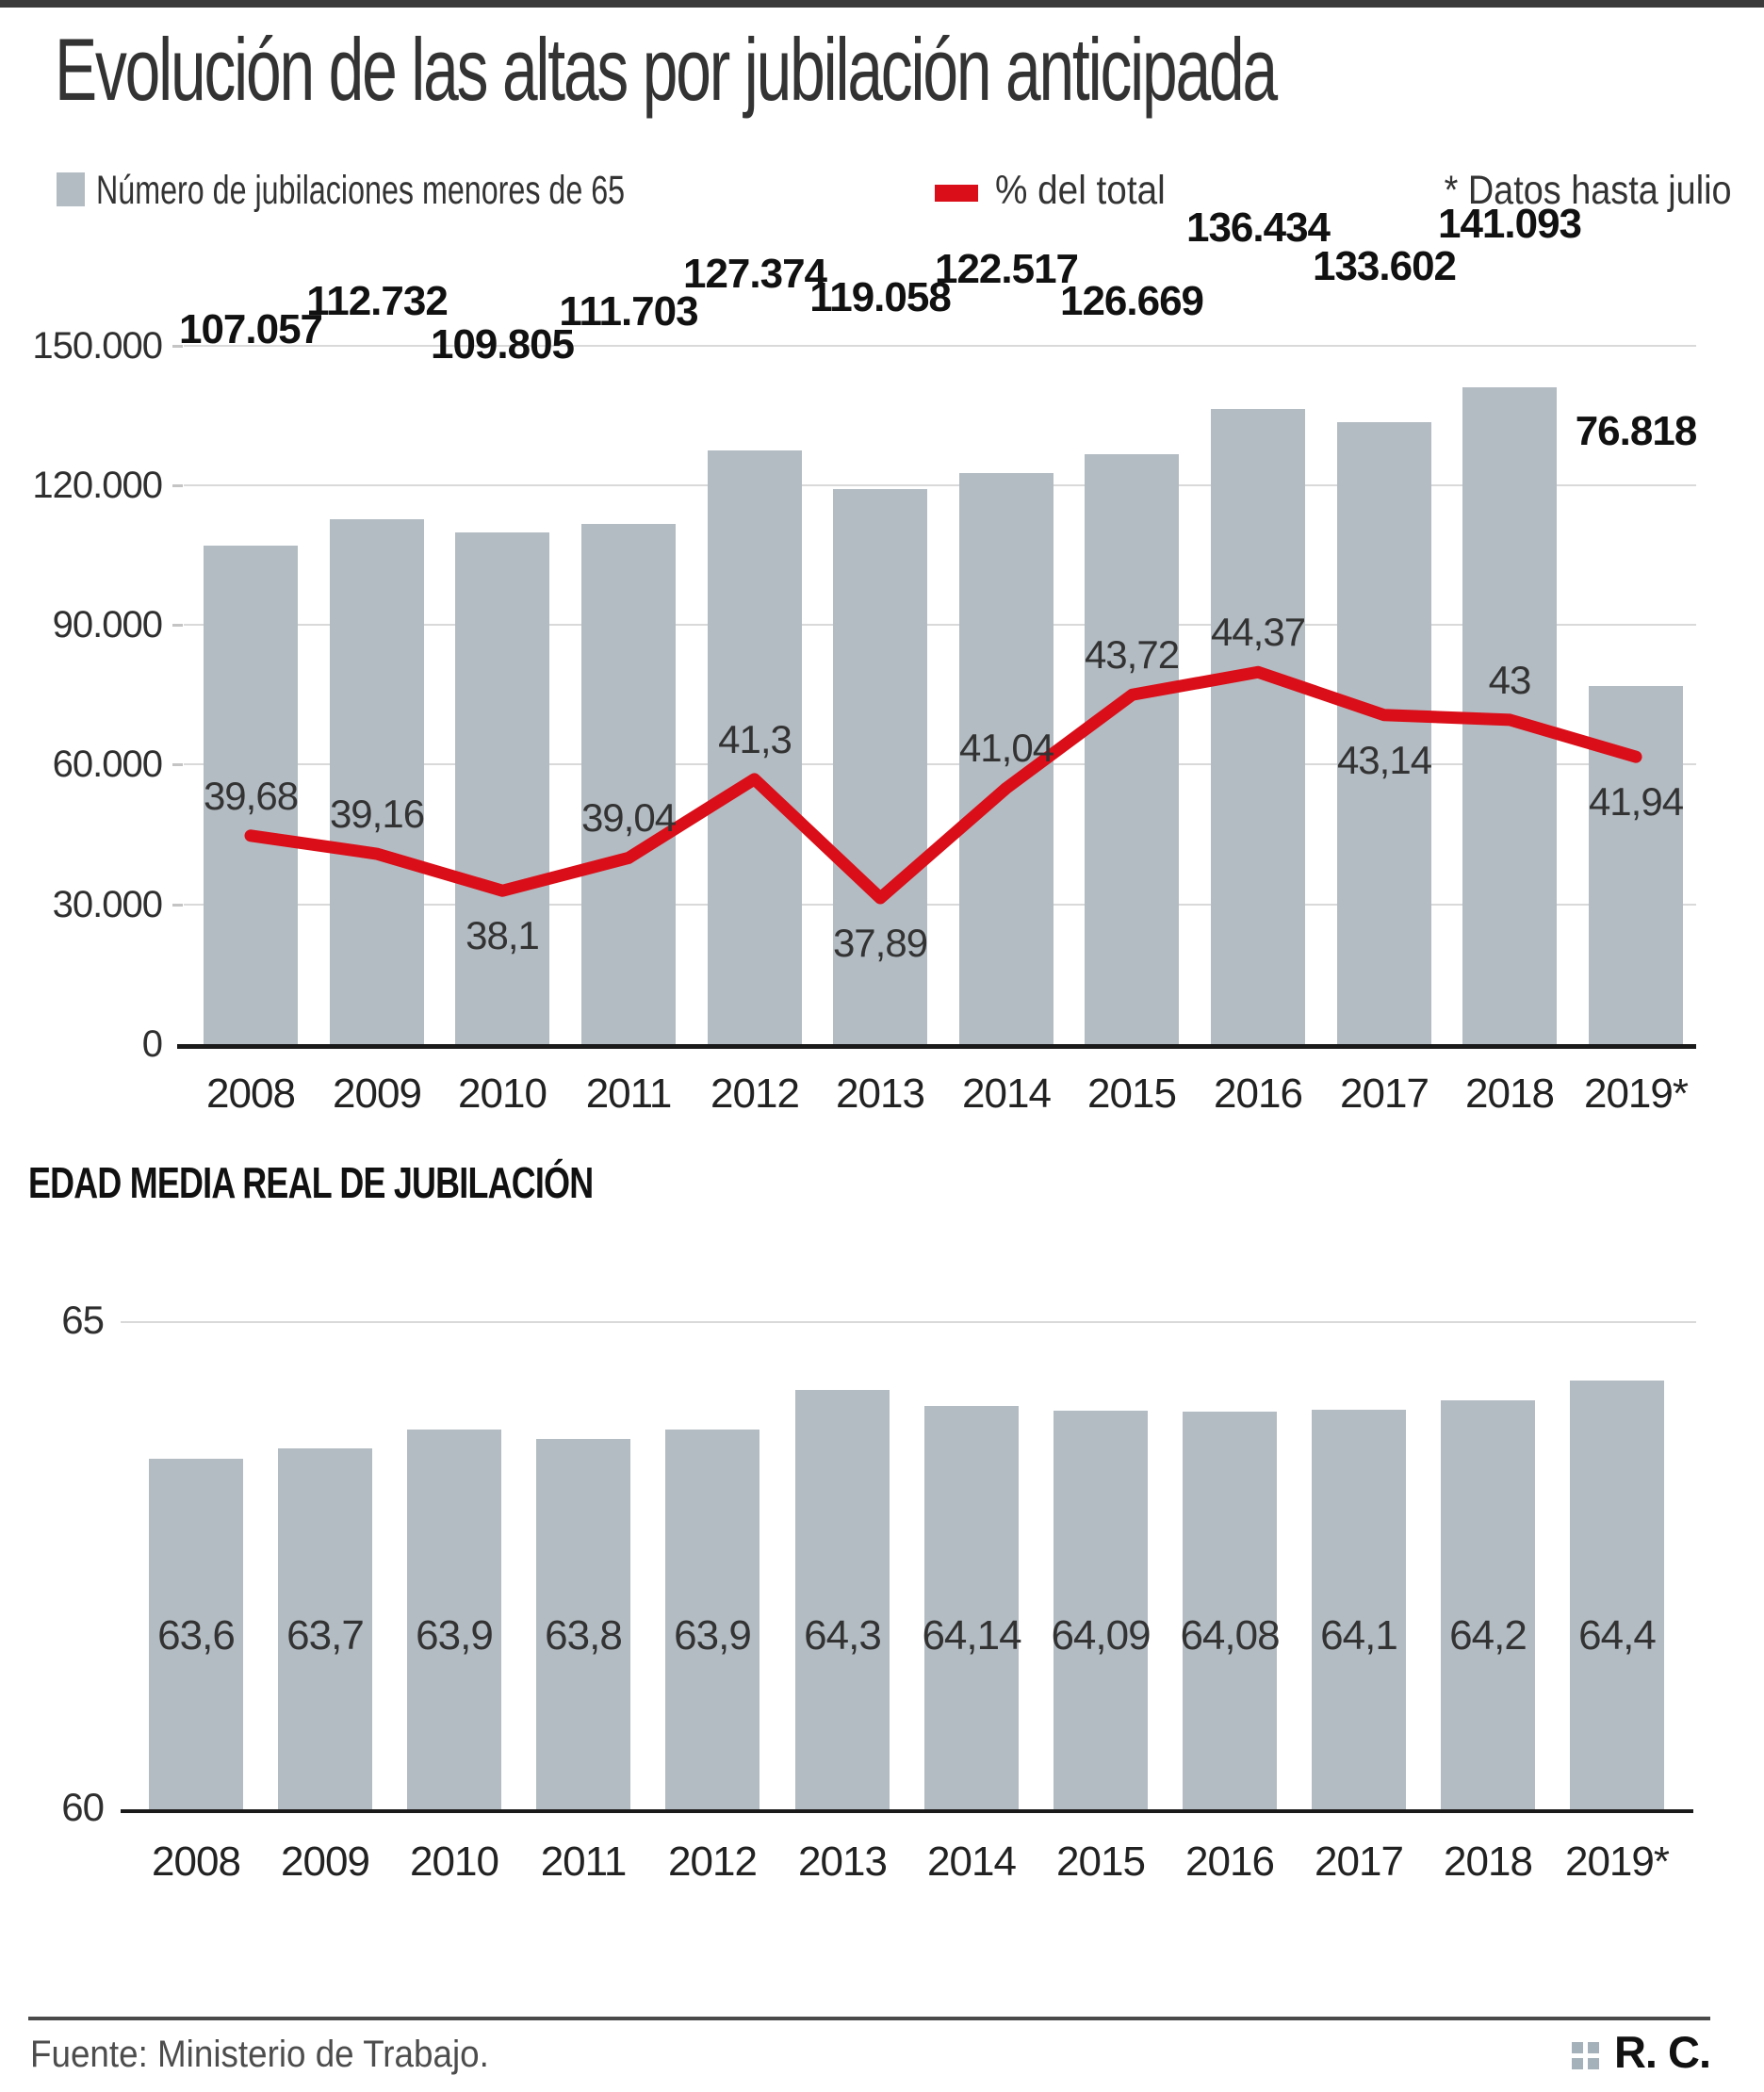 The image size is (1764, 2092). What do you see at coordinates (259, 2054) in the screenshot?
I see `footer-source: Fuente: Ministerio de Trabajo.` at bounding box center [259, 2054].